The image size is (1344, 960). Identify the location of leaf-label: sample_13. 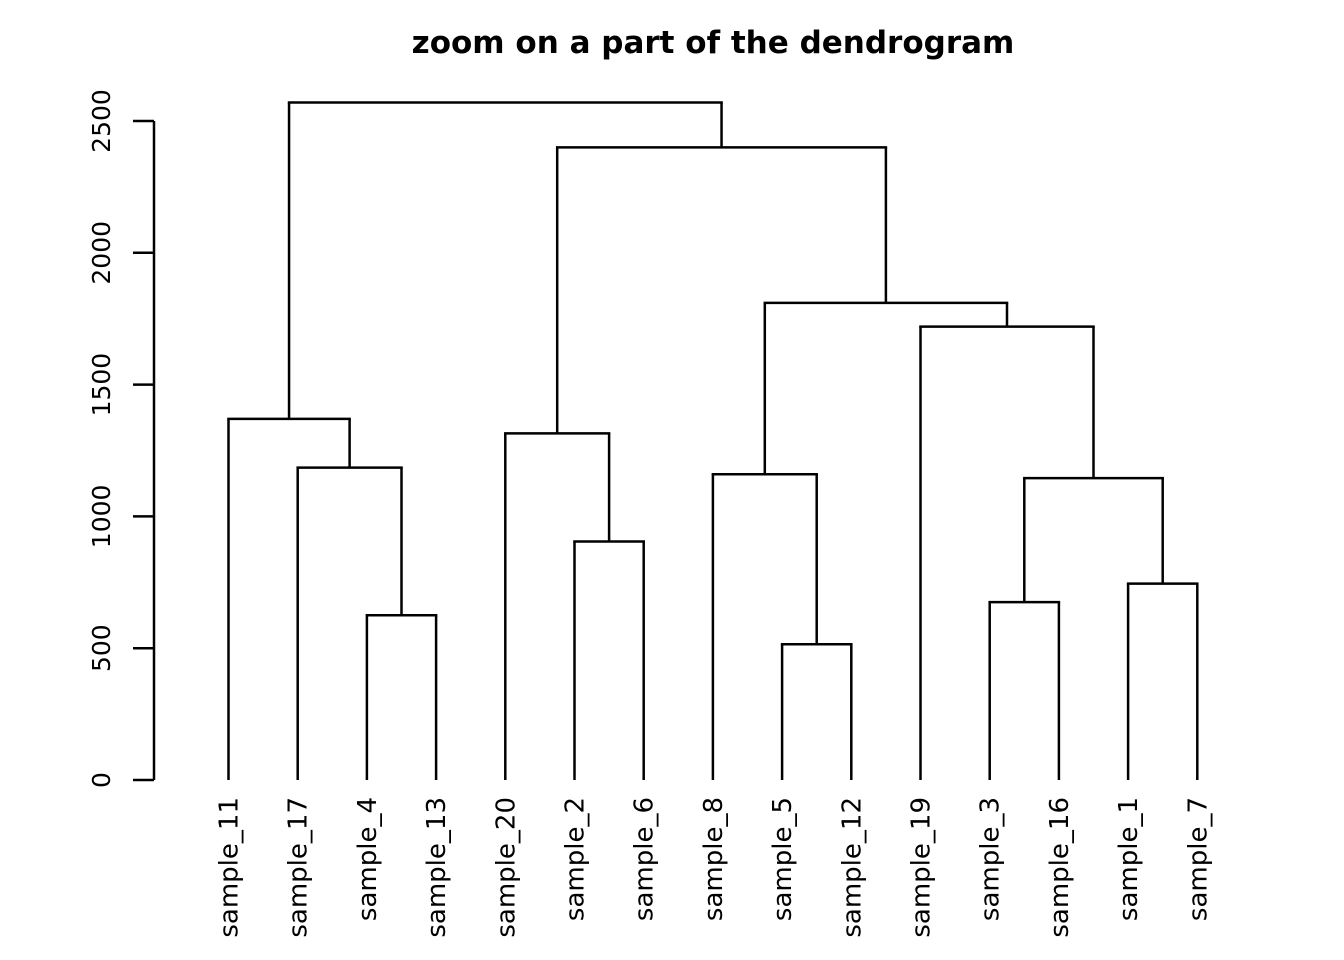
(437, 867).